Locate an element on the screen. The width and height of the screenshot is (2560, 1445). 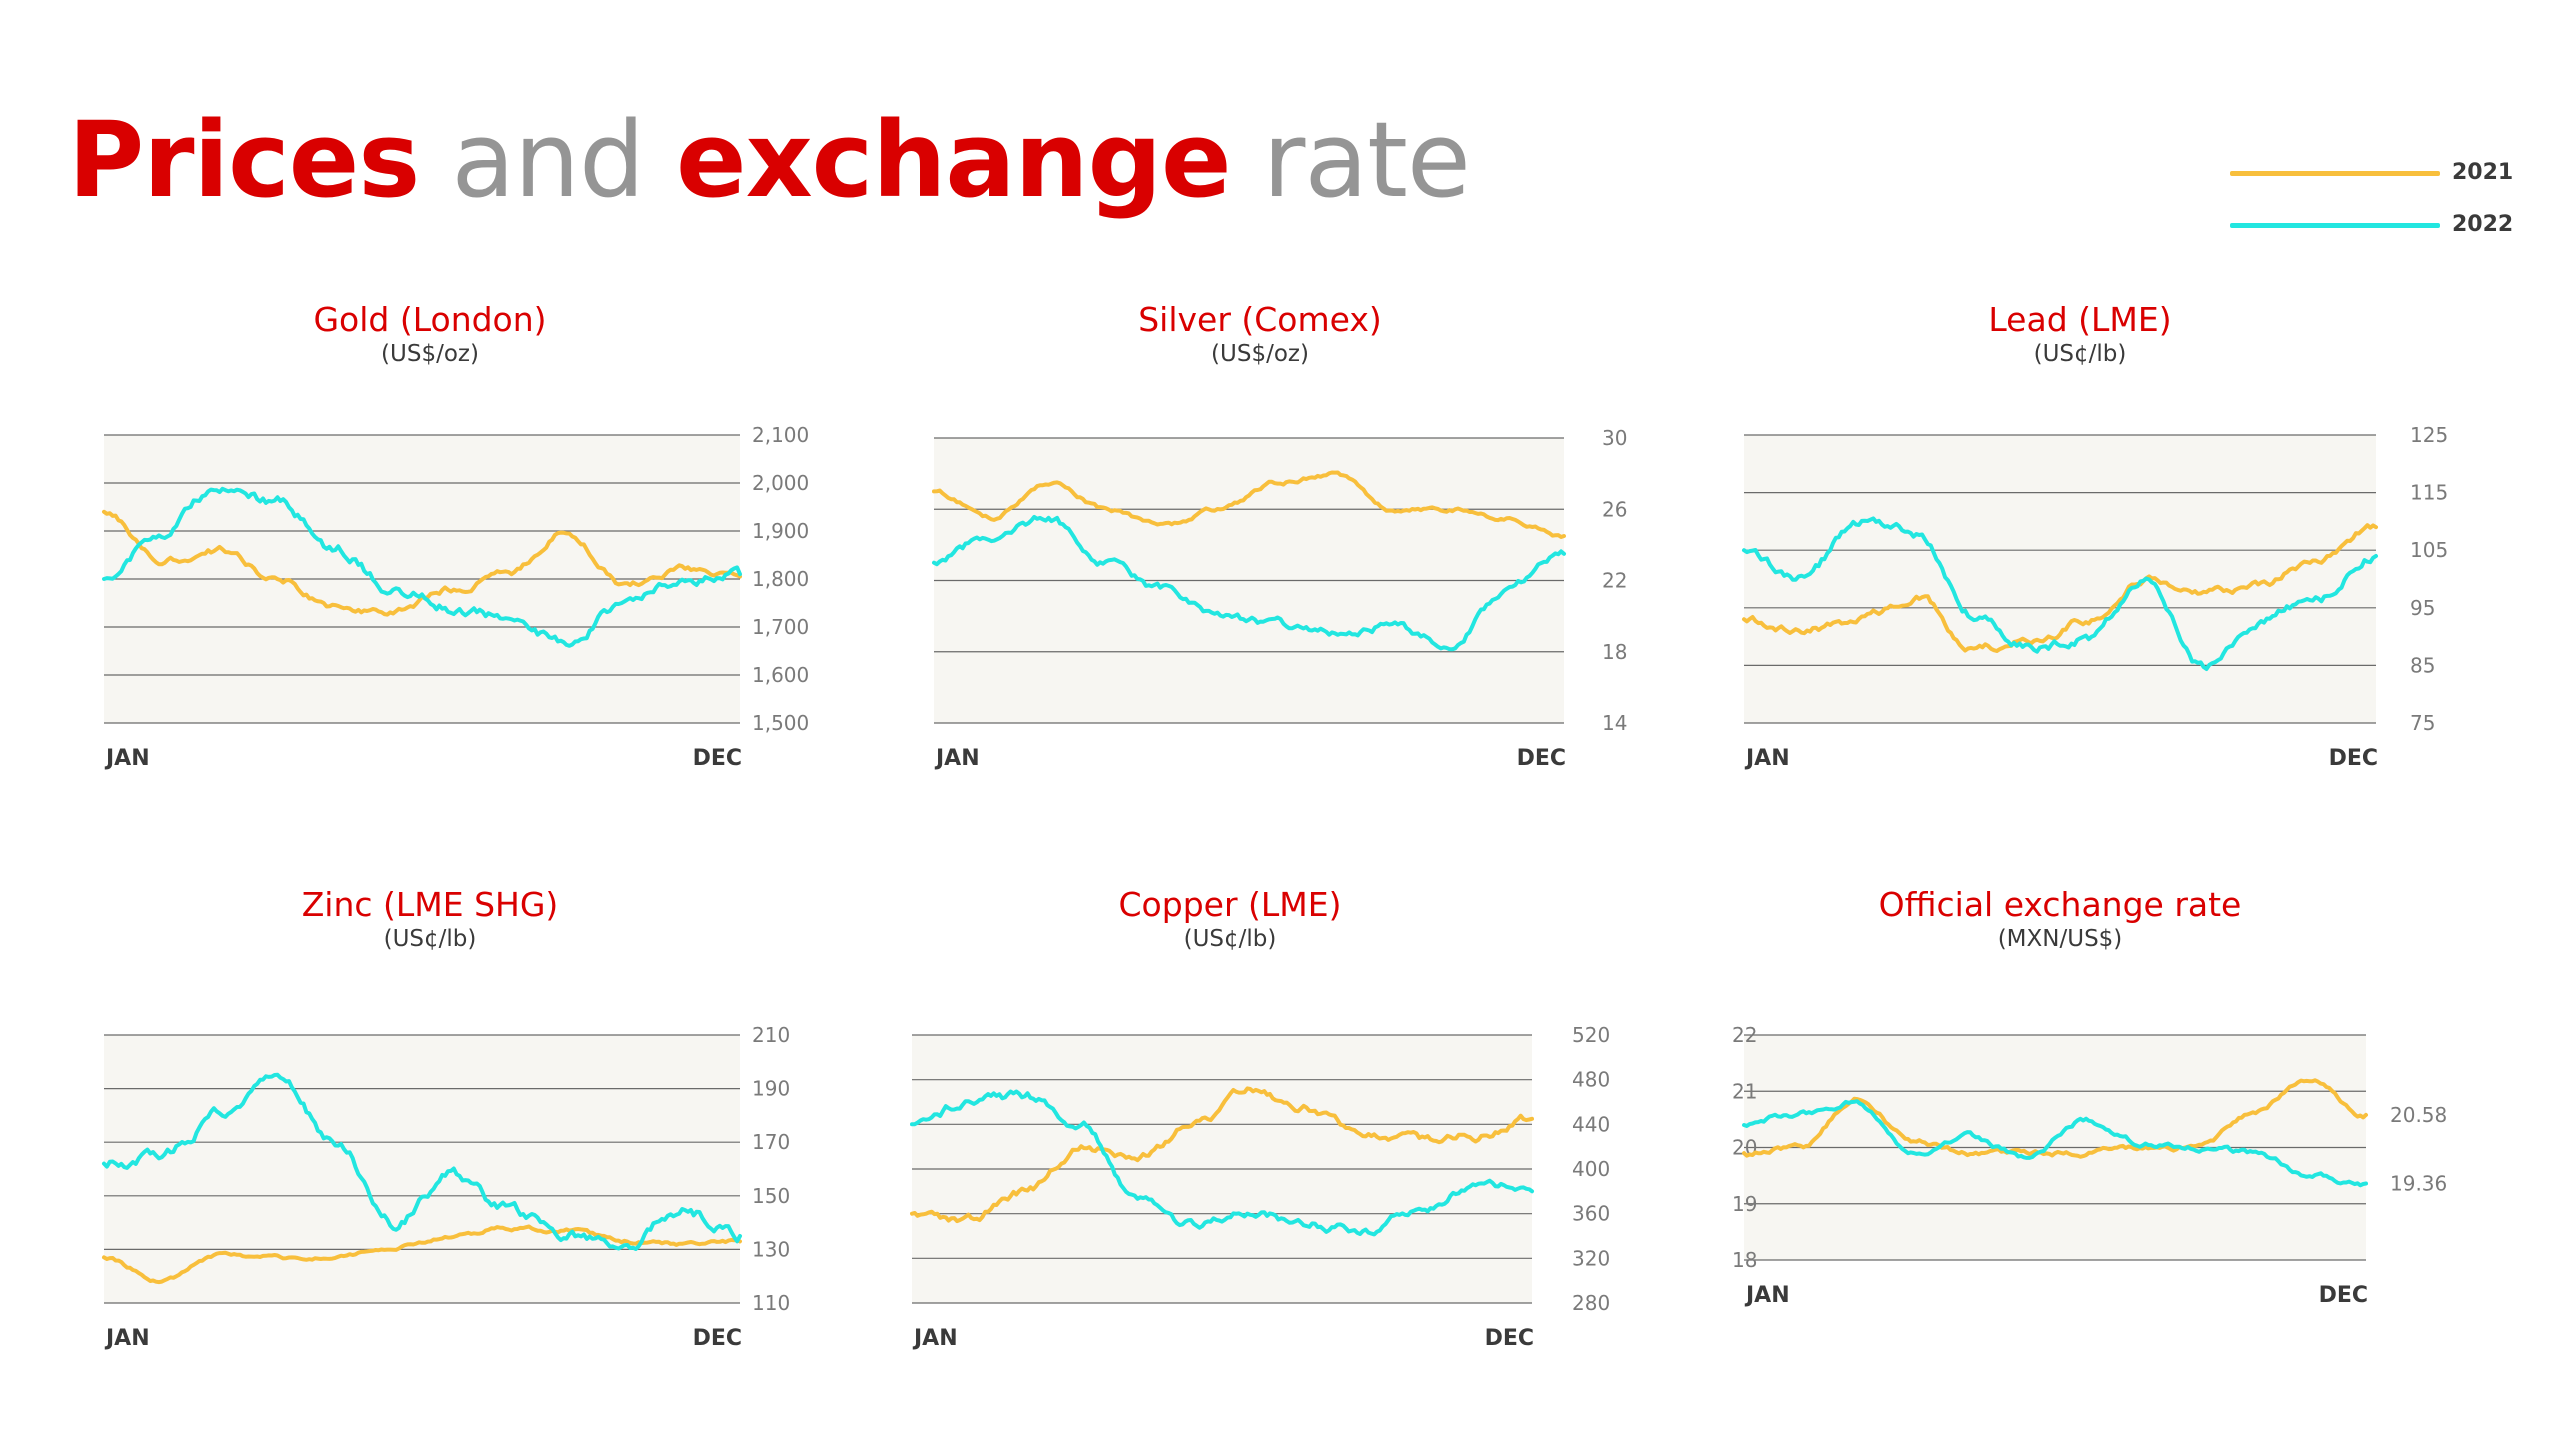
y-tick-label: 150 is located at coordinates (771, 1196).